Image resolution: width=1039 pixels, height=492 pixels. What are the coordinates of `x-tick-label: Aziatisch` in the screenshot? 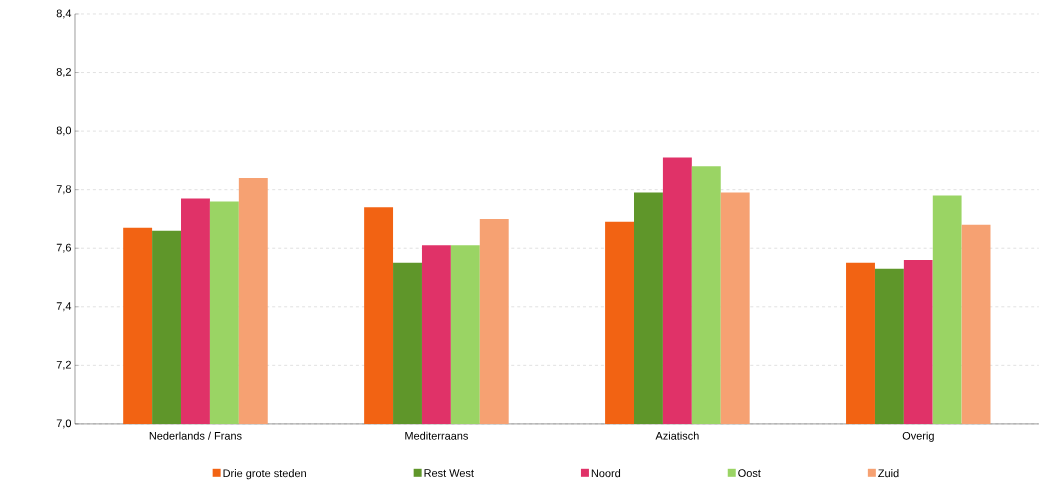 It's located at (677, 435).